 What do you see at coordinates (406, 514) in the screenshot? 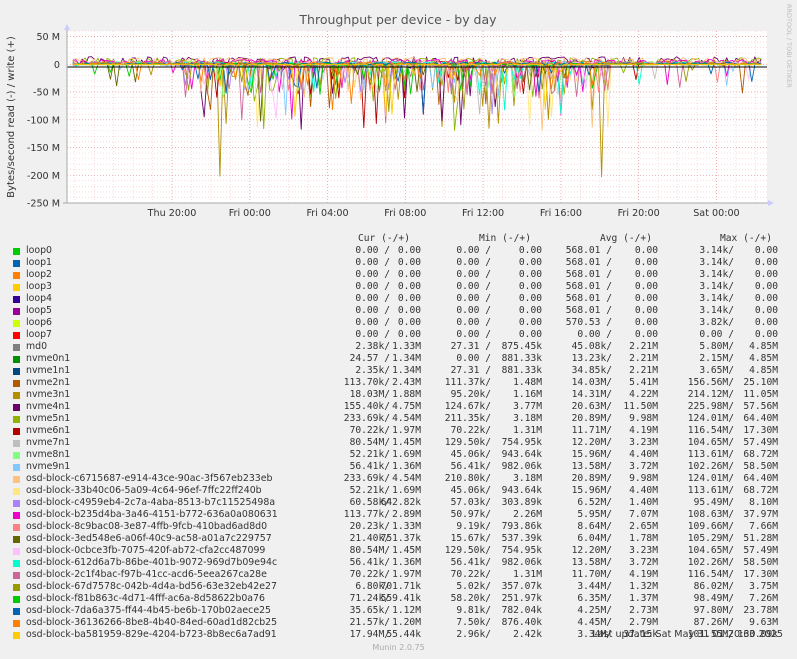
I see `legend-cur-write: 2.89M` at bounding box center [406, 514].